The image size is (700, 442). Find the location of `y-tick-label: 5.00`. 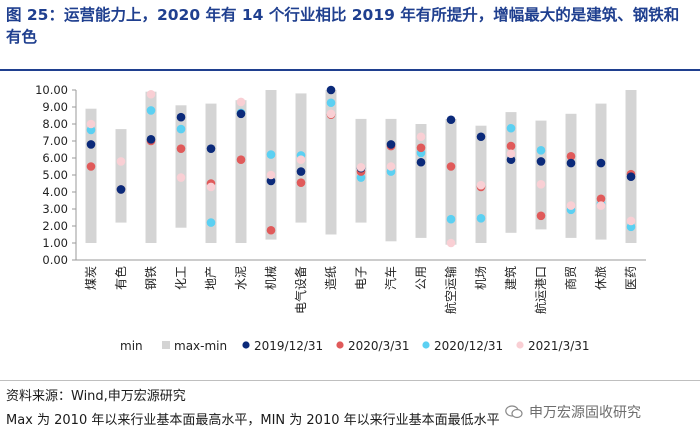

y-tick-label: 5.00 is located at coordinates (55, 175).